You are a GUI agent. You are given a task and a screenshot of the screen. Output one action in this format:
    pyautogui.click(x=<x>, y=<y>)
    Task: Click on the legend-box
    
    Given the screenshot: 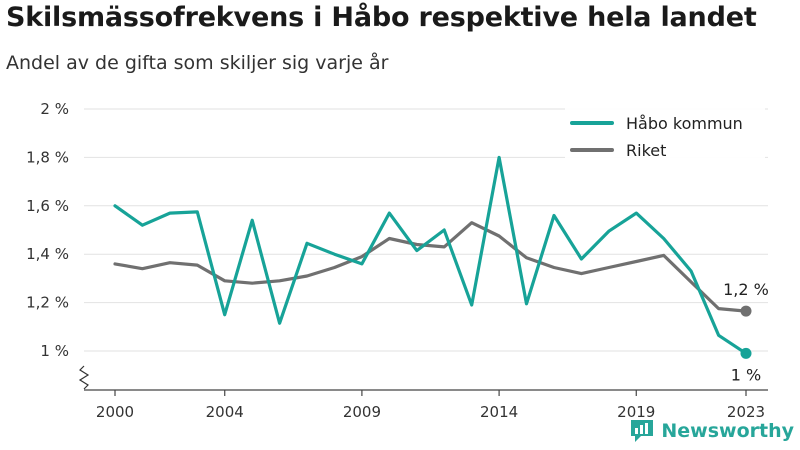 What is the action you would take?
    pyautogui.click(x=665, y=135)
    